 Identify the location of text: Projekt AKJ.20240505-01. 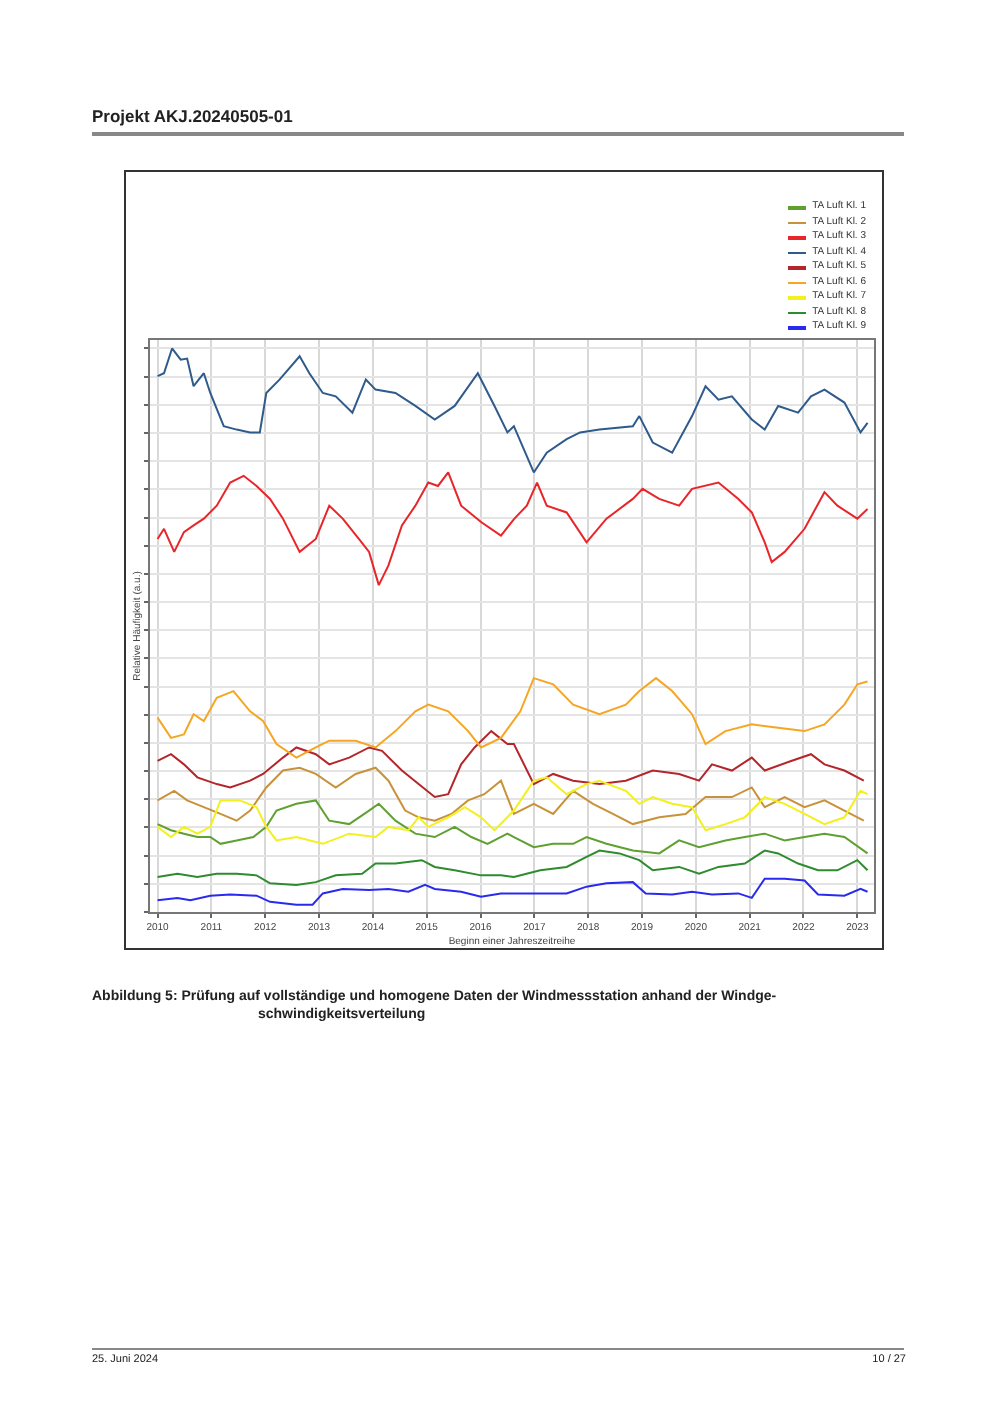
(192, 116).